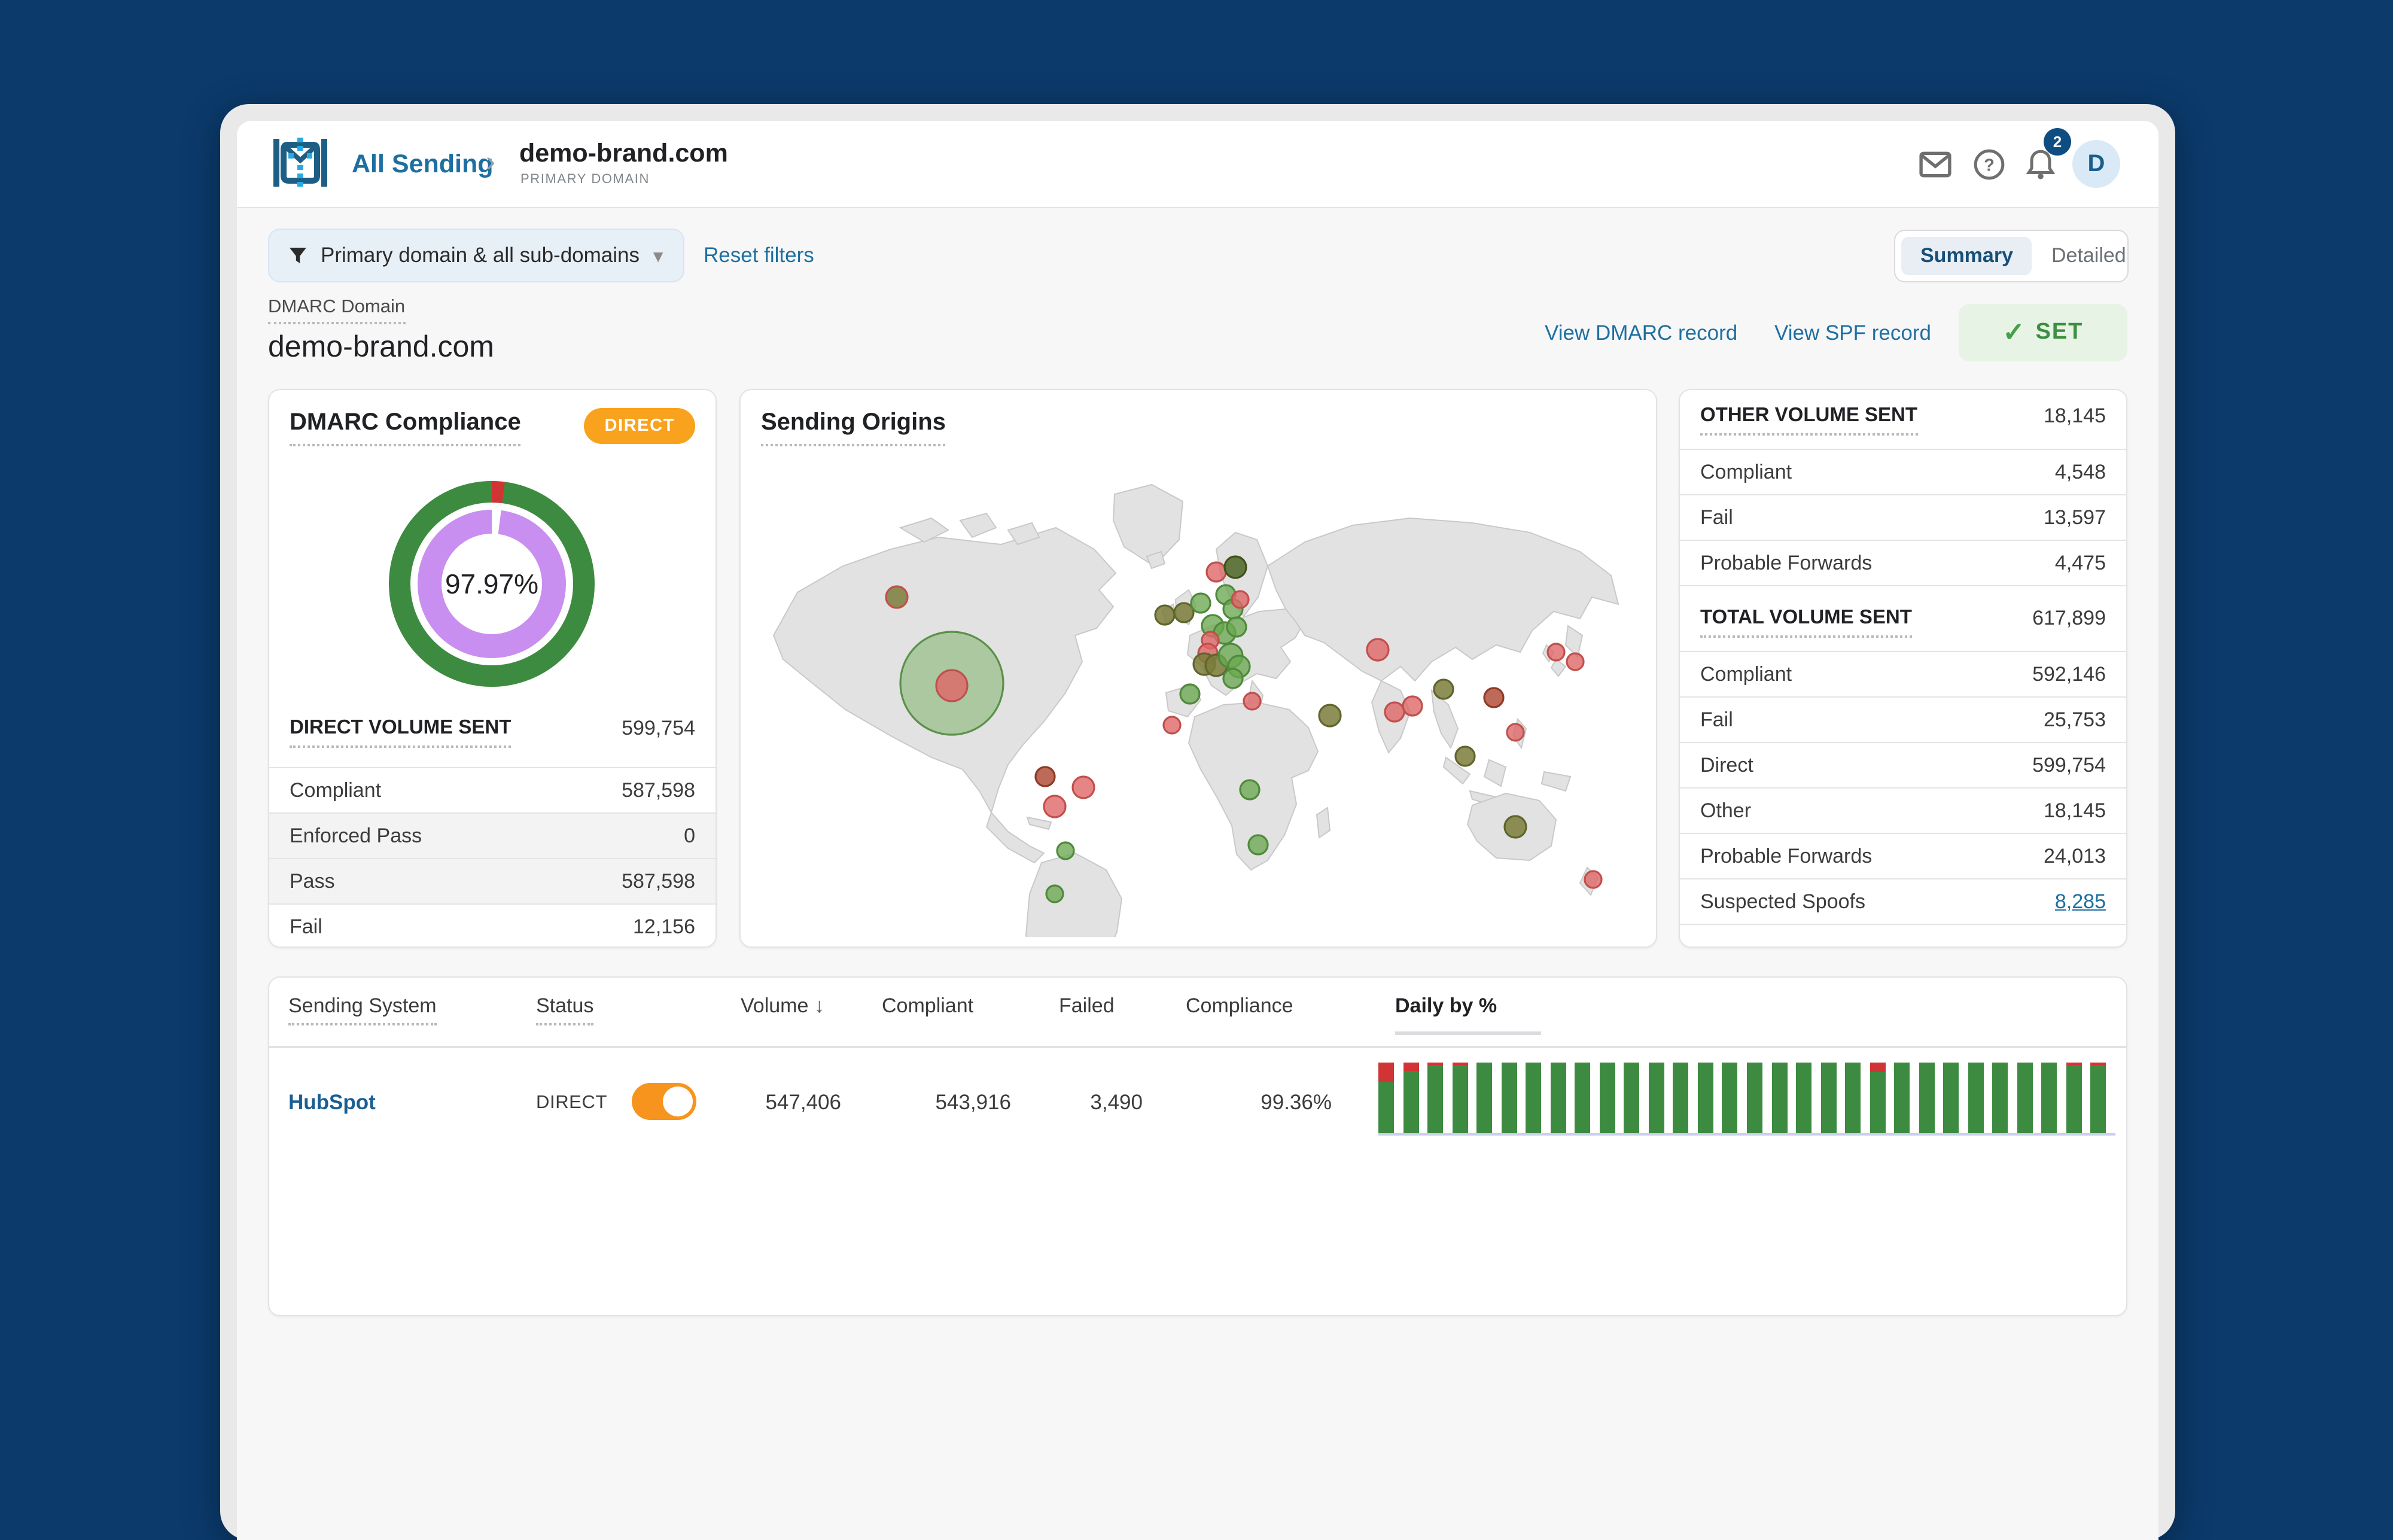  I want to click on row-value: 599,754, so click(2069, 764).